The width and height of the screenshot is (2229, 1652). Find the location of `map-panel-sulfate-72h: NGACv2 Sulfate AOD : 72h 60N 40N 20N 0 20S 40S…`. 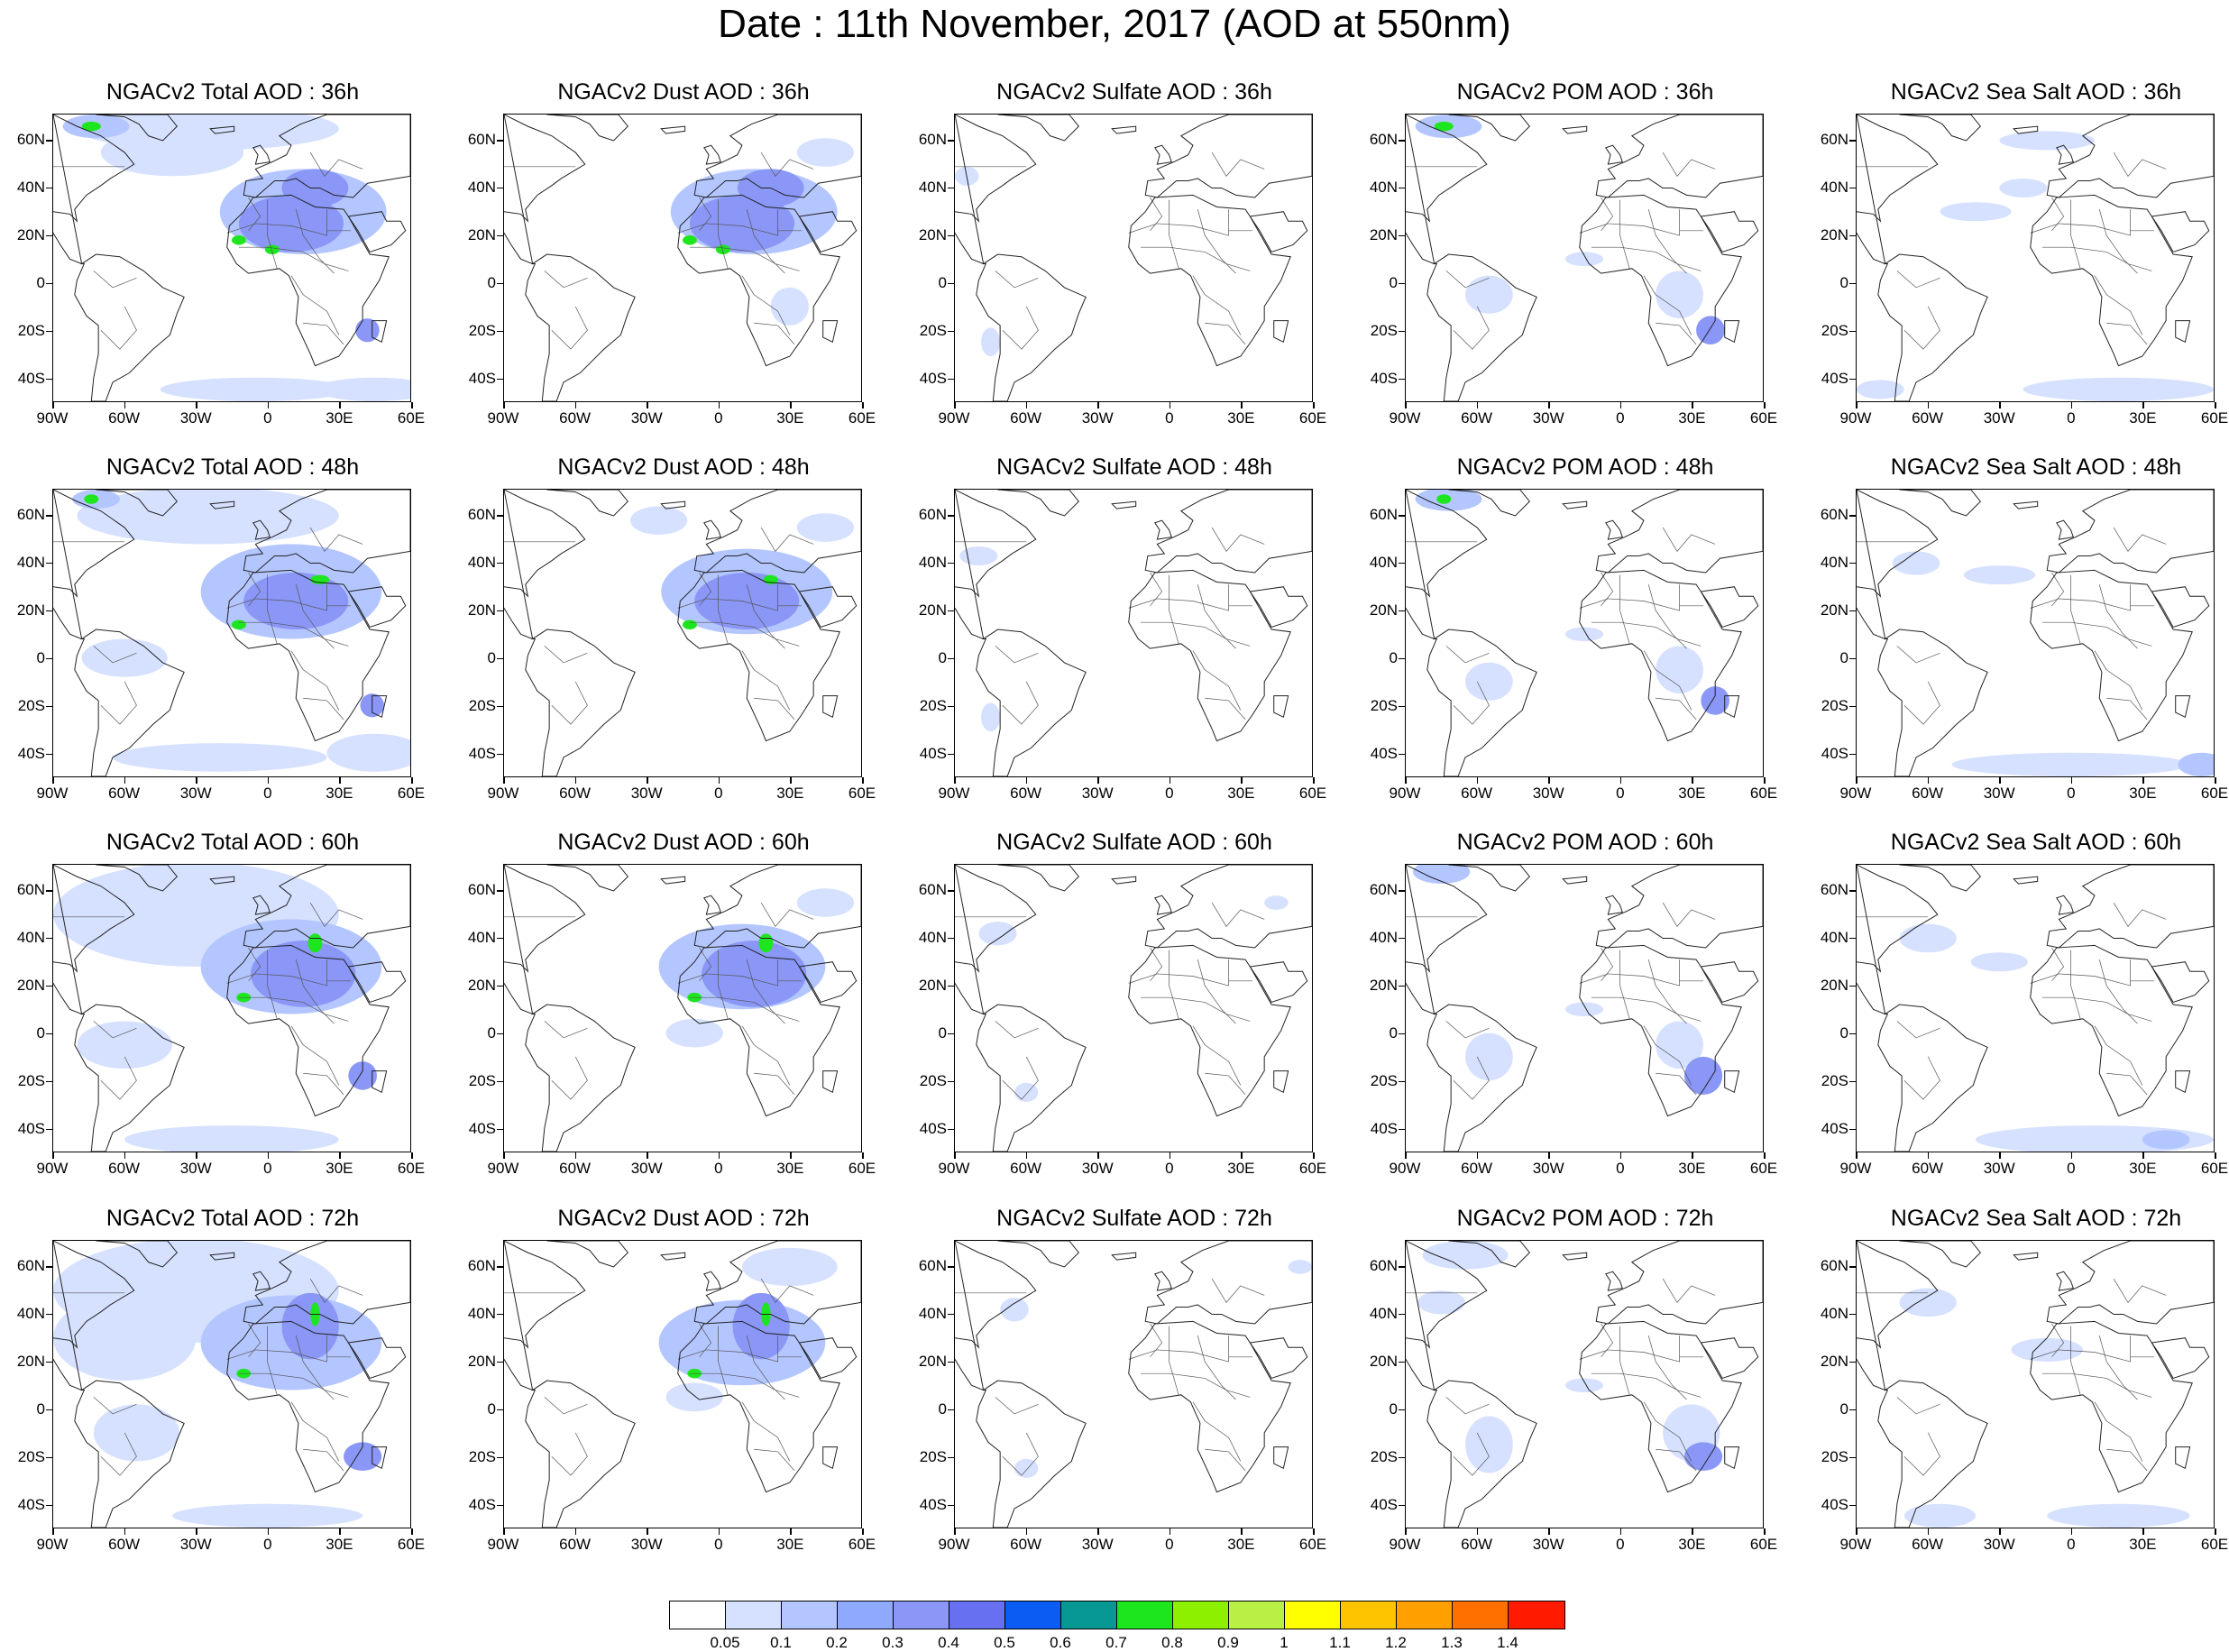

map-panel-sulfate-72h: NGACv2 Sulfate AOD : 72h 60N 40N 20N 0 20S 40S… is located at coordinates (1127, 1394).